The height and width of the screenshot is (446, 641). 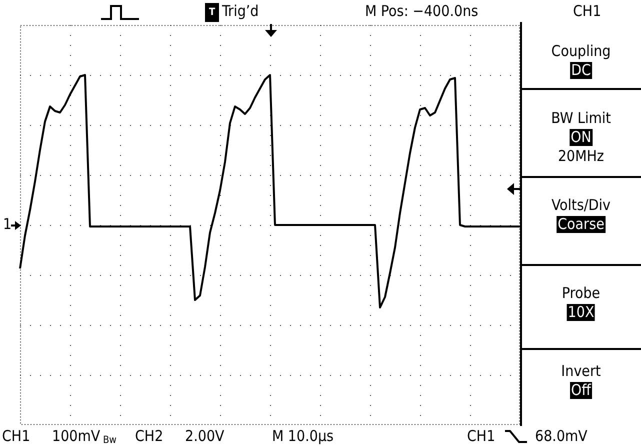 What do you see at coordinates (303, 436) in the screenshot?
I see `text: M 10.0µs` at bounding box center [303, 436].